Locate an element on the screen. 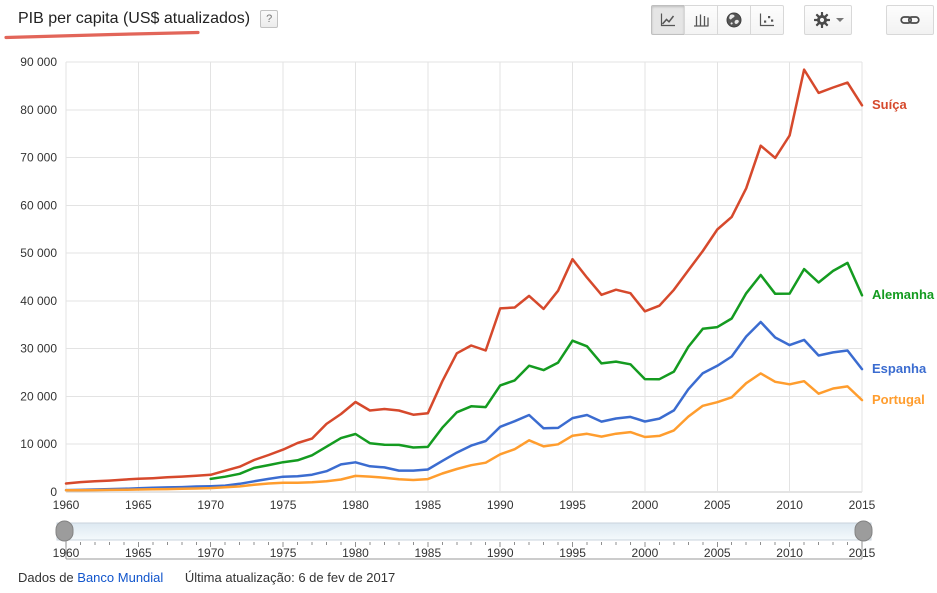 The height and width of the screenshot is (593, 937). column-chart-icon is located at coordinates (701, 20).